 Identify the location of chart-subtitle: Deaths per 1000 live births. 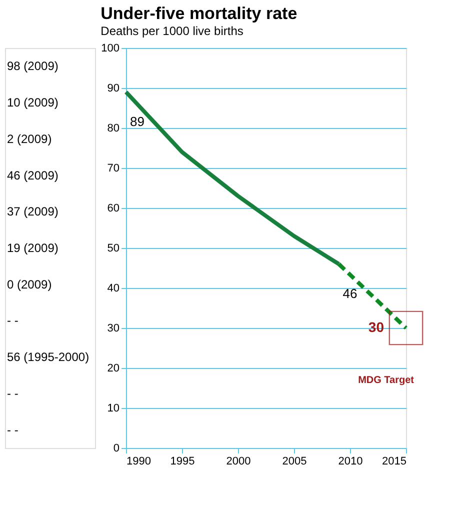
(172, 31).